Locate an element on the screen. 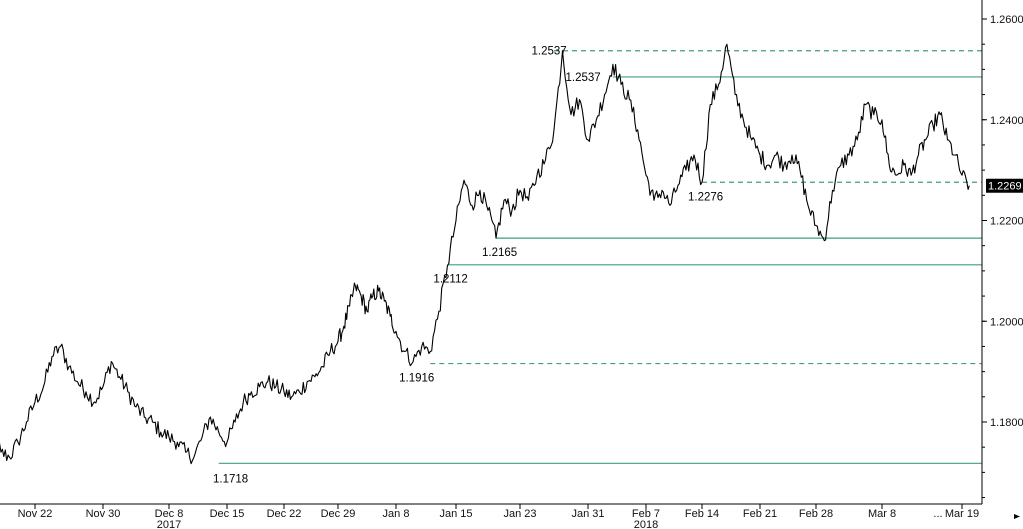  x-tick-label-5: Dec 29 is located at coordinates (338, 514).